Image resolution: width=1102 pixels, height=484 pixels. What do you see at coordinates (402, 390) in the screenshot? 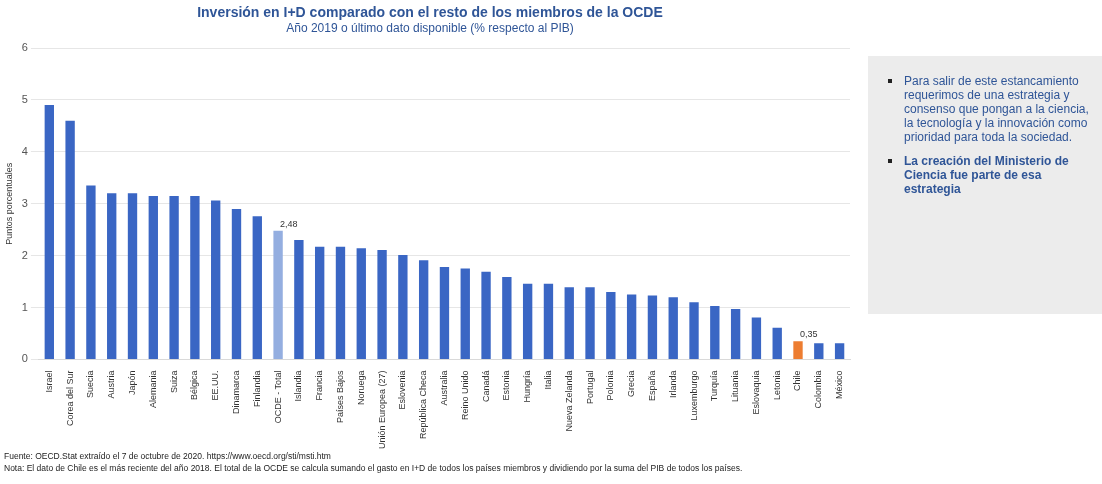
I see `x-tick-label: Eslovenia` at bounding box center [402, 390].